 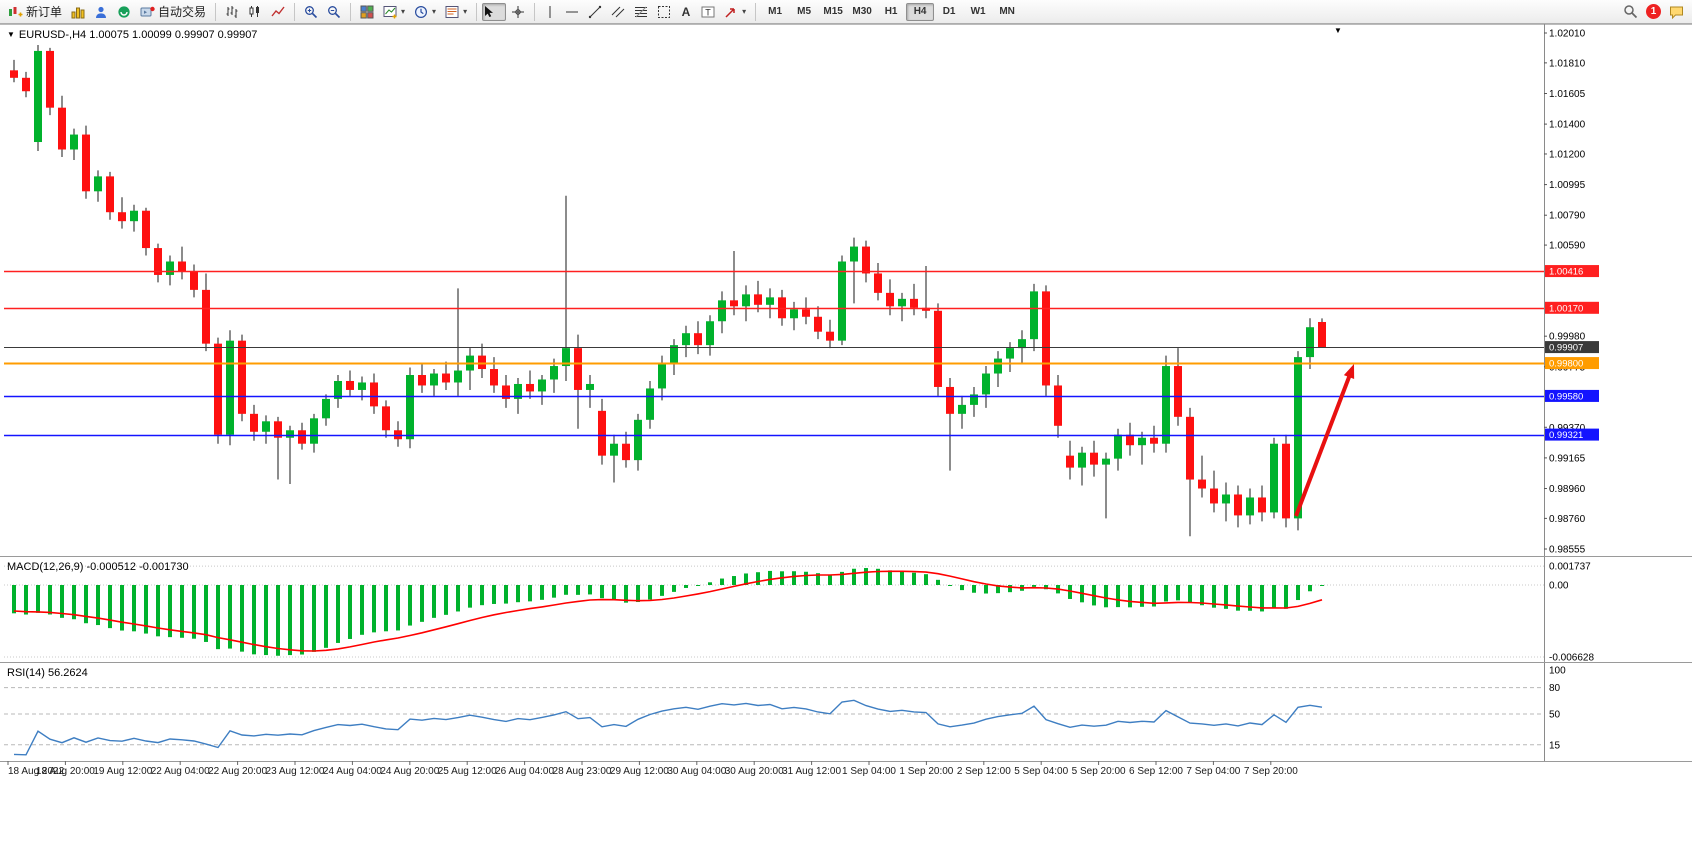 What do you see at coordinates (1567, 185) in the screenshot?
I see `svg-text: 1.00995` at bounding box center [1567, 185].